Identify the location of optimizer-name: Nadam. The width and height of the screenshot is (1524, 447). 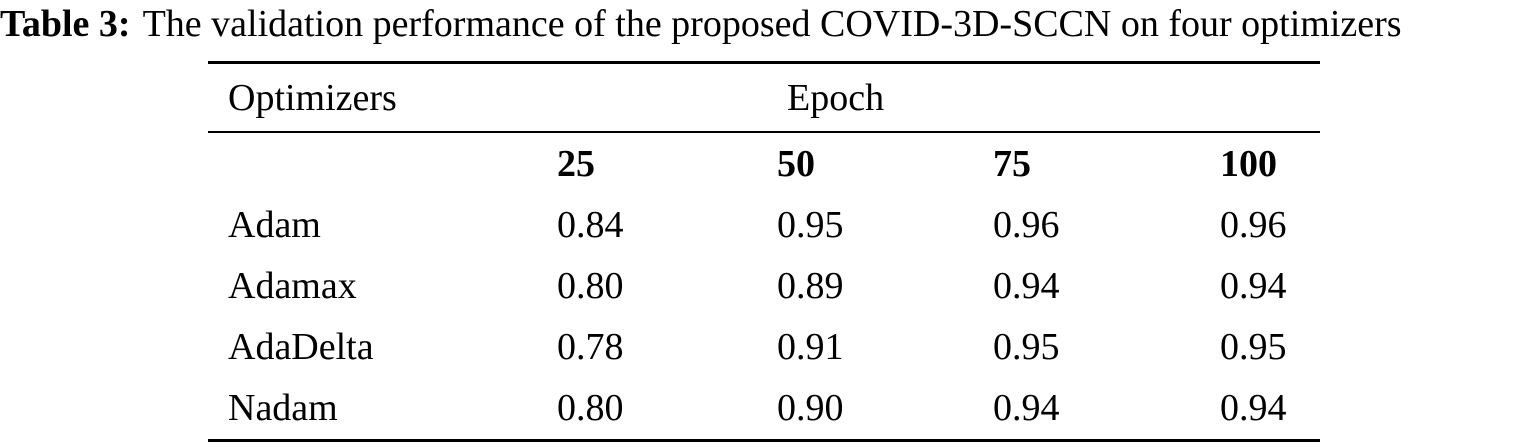
(283, 408).